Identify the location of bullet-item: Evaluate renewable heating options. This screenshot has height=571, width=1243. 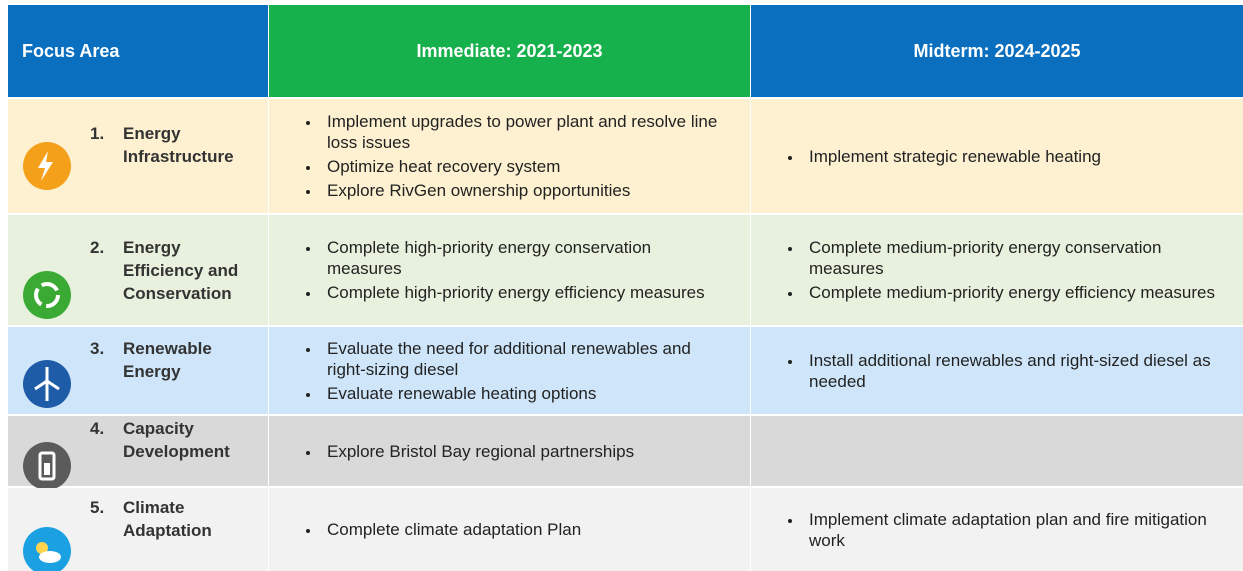
(525, 393).